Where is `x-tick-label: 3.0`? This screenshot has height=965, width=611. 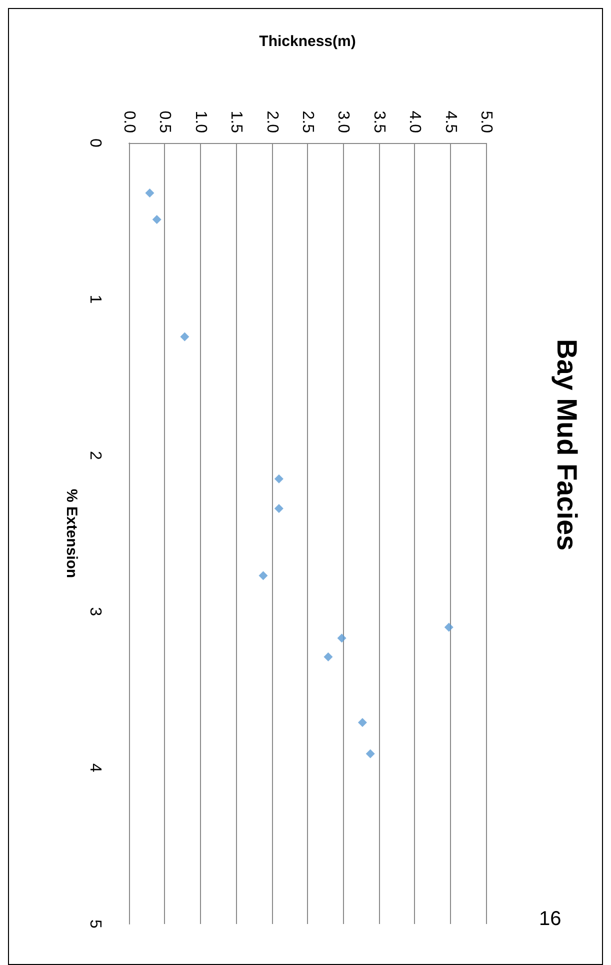 x-tick-label: 3.0 is located at coordinates (343, 122).